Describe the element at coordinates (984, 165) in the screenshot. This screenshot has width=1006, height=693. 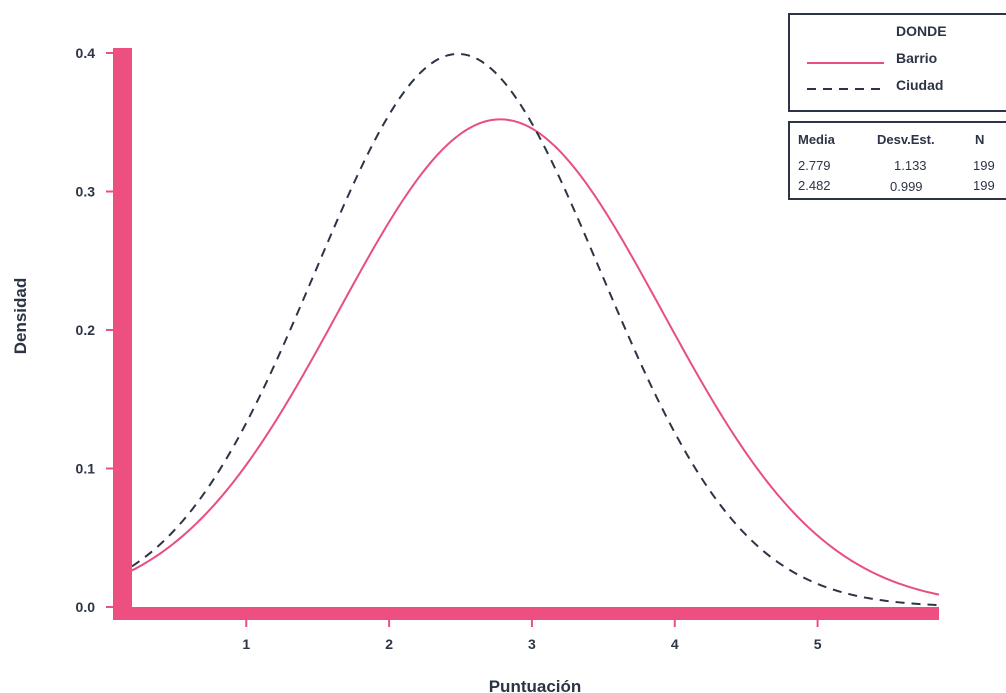
I see `stats-row-1-n: 199` at that location.